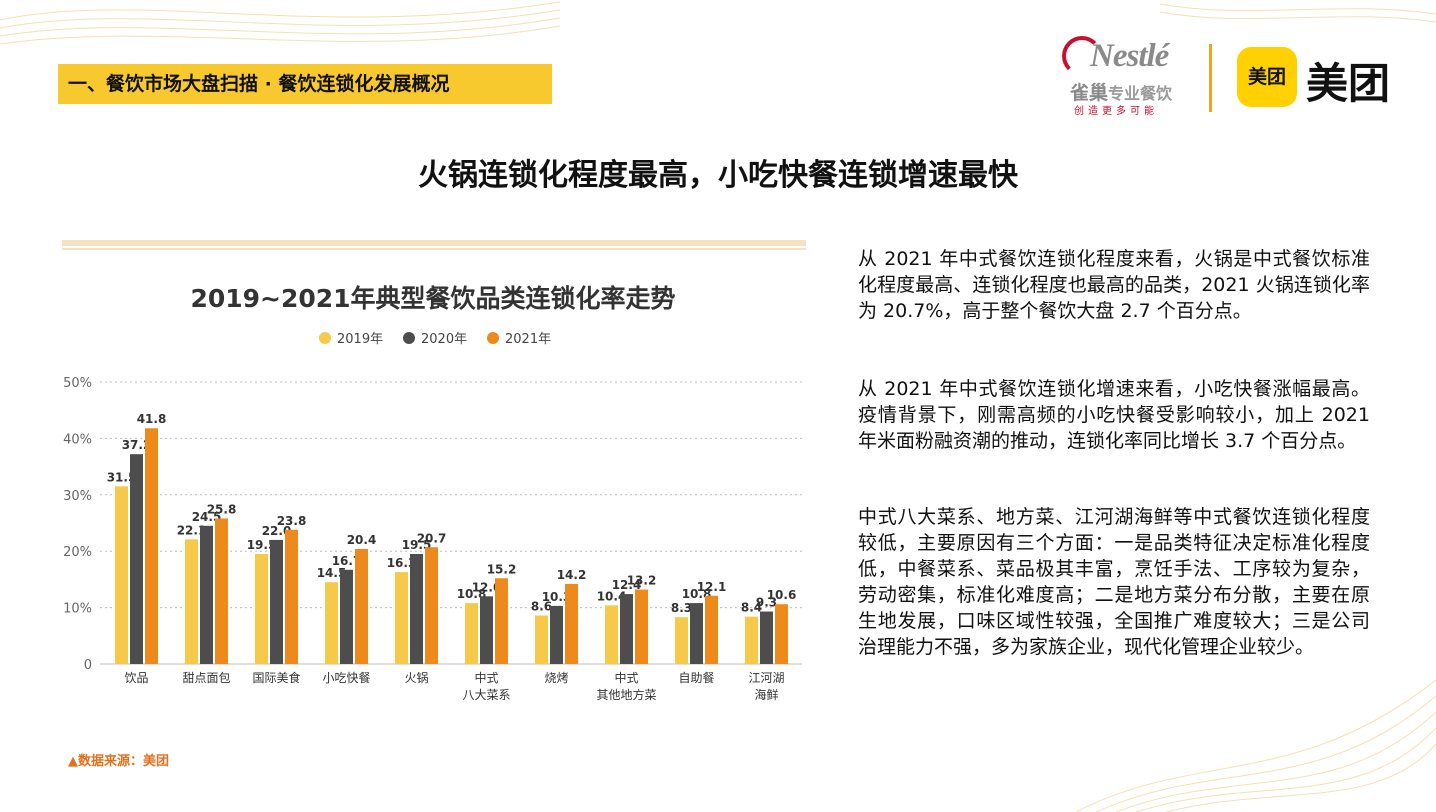 The width and height of the screenshot is (1436, 812). Describe the element at coordinates (118, 761) in the screenshot. I see `data-source-note: ▲数据来源：美团` at that location.